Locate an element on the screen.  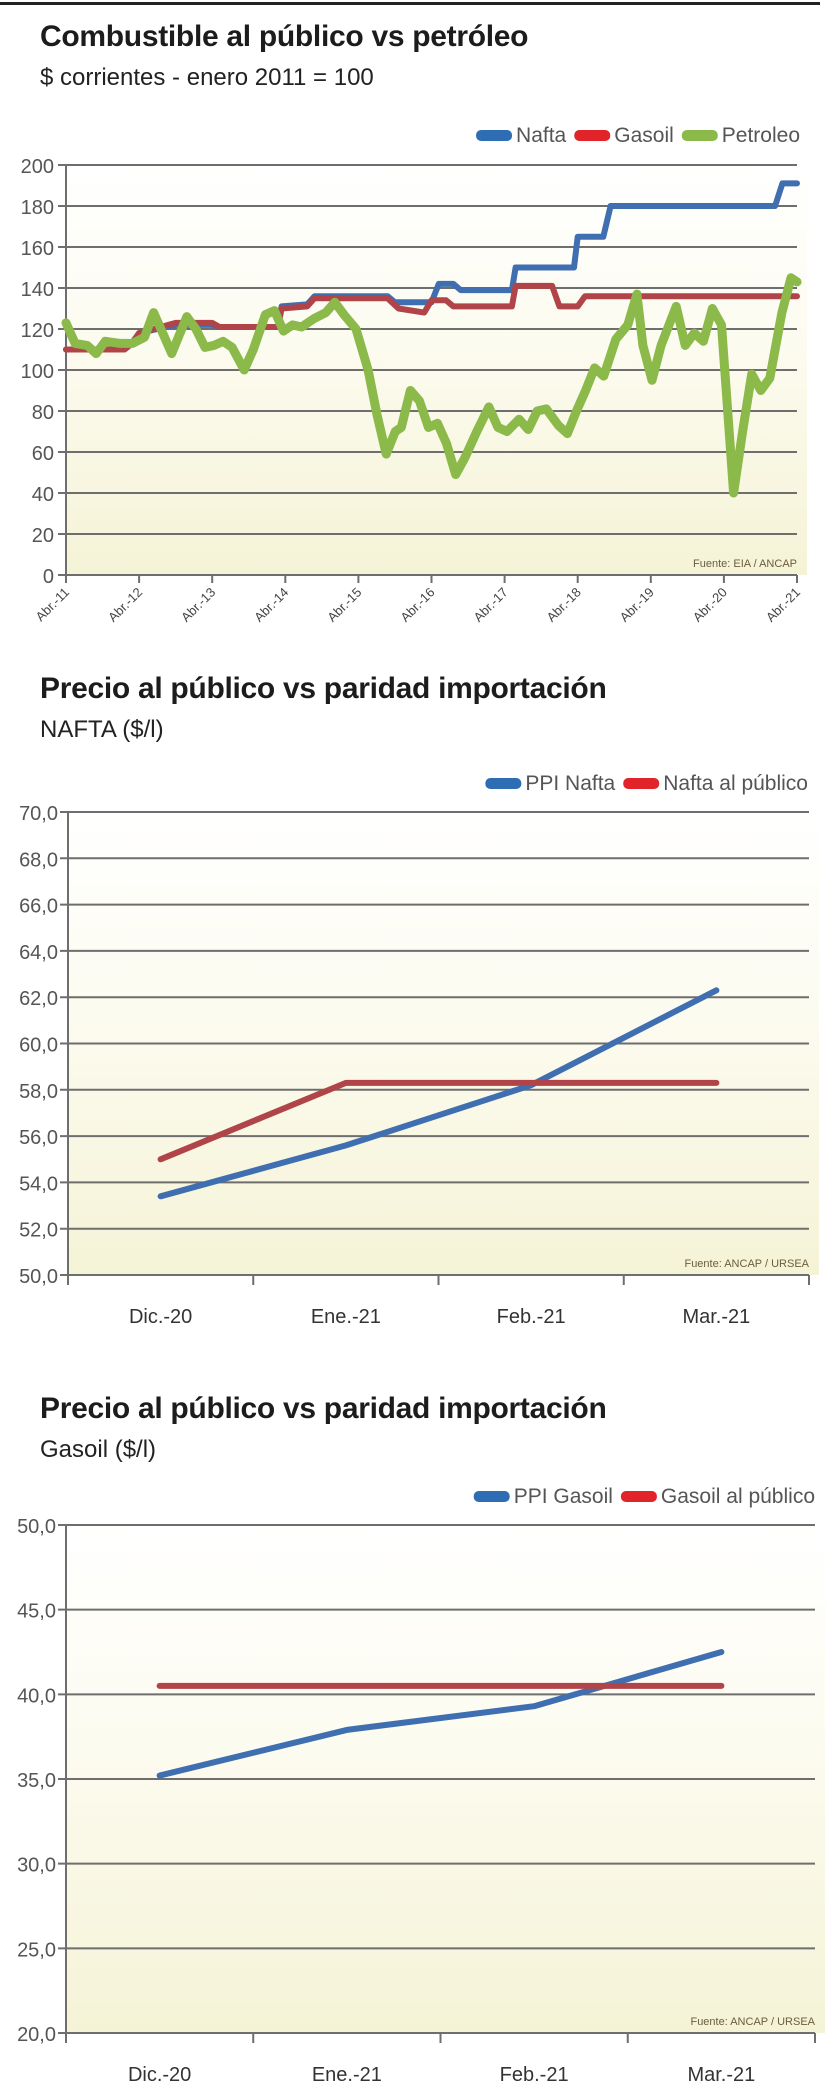
chart1-title: Combustible al público vs petróleo is located at coordinates (284, 36).